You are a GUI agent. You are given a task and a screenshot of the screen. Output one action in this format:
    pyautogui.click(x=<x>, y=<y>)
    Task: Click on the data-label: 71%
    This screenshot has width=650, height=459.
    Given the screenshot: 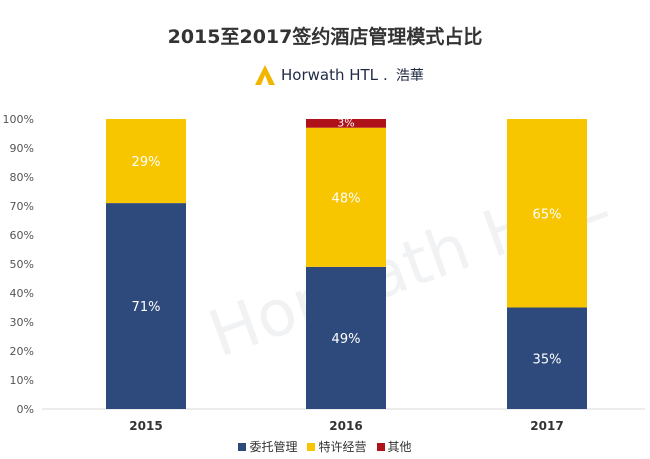 What is the action you would take?
    pyautogui.click(x=146, y=307)
    